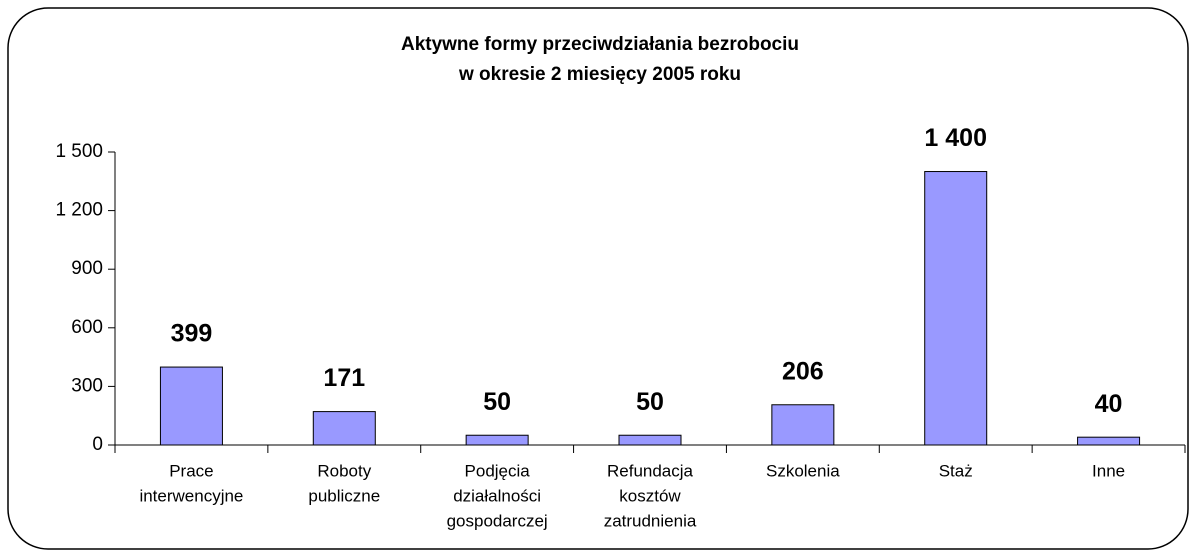  What do you see at coordinates (191, 470) in the screenshot?
I see `x-tick-label: Prace` at bounding box center [191, 470].